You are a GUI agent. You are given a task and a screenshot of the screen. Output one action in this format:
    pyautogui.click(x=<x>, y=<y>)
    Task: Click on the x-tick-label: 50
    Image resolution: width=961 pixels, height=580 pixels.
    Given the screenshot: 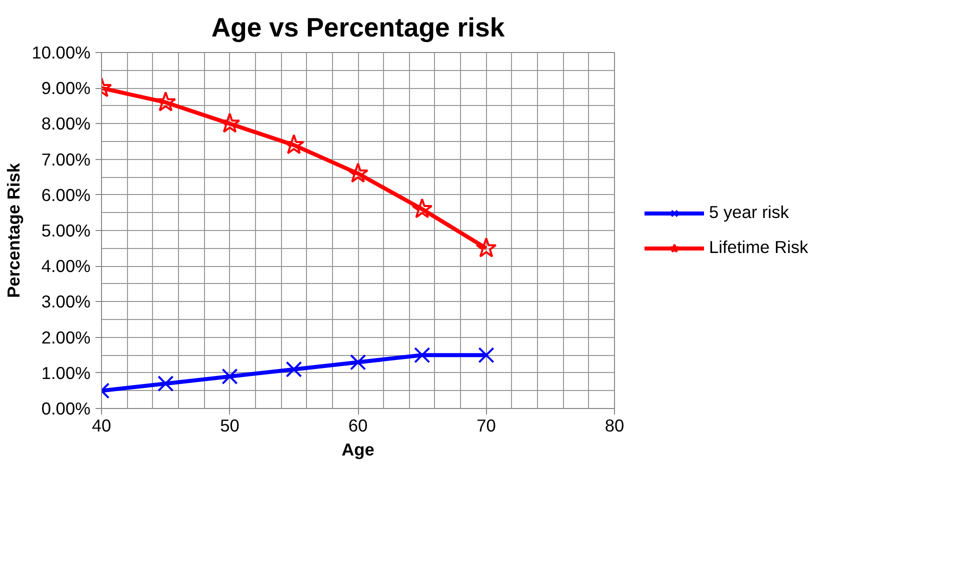 What is the action you would take?
    pyautogui.click(x=230, y=426)
    